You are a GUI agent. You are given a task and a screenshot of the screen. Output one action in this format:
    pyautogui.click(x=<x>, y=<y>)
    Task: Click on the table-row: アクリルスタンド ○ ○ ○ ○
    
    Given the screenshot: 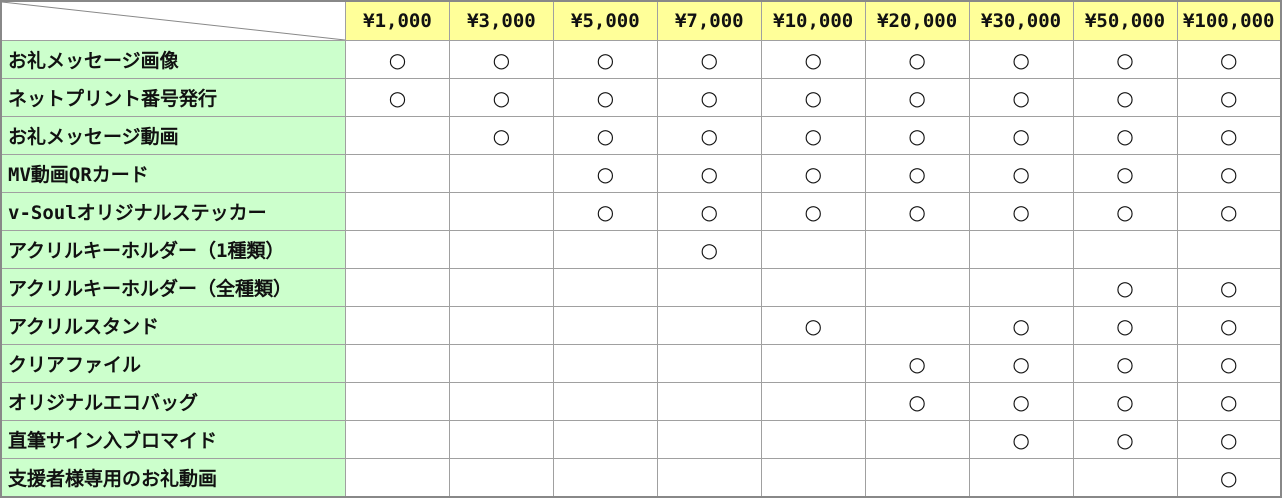 What is the action you would take?
    pyautogui.click(x=641, y=325)
    